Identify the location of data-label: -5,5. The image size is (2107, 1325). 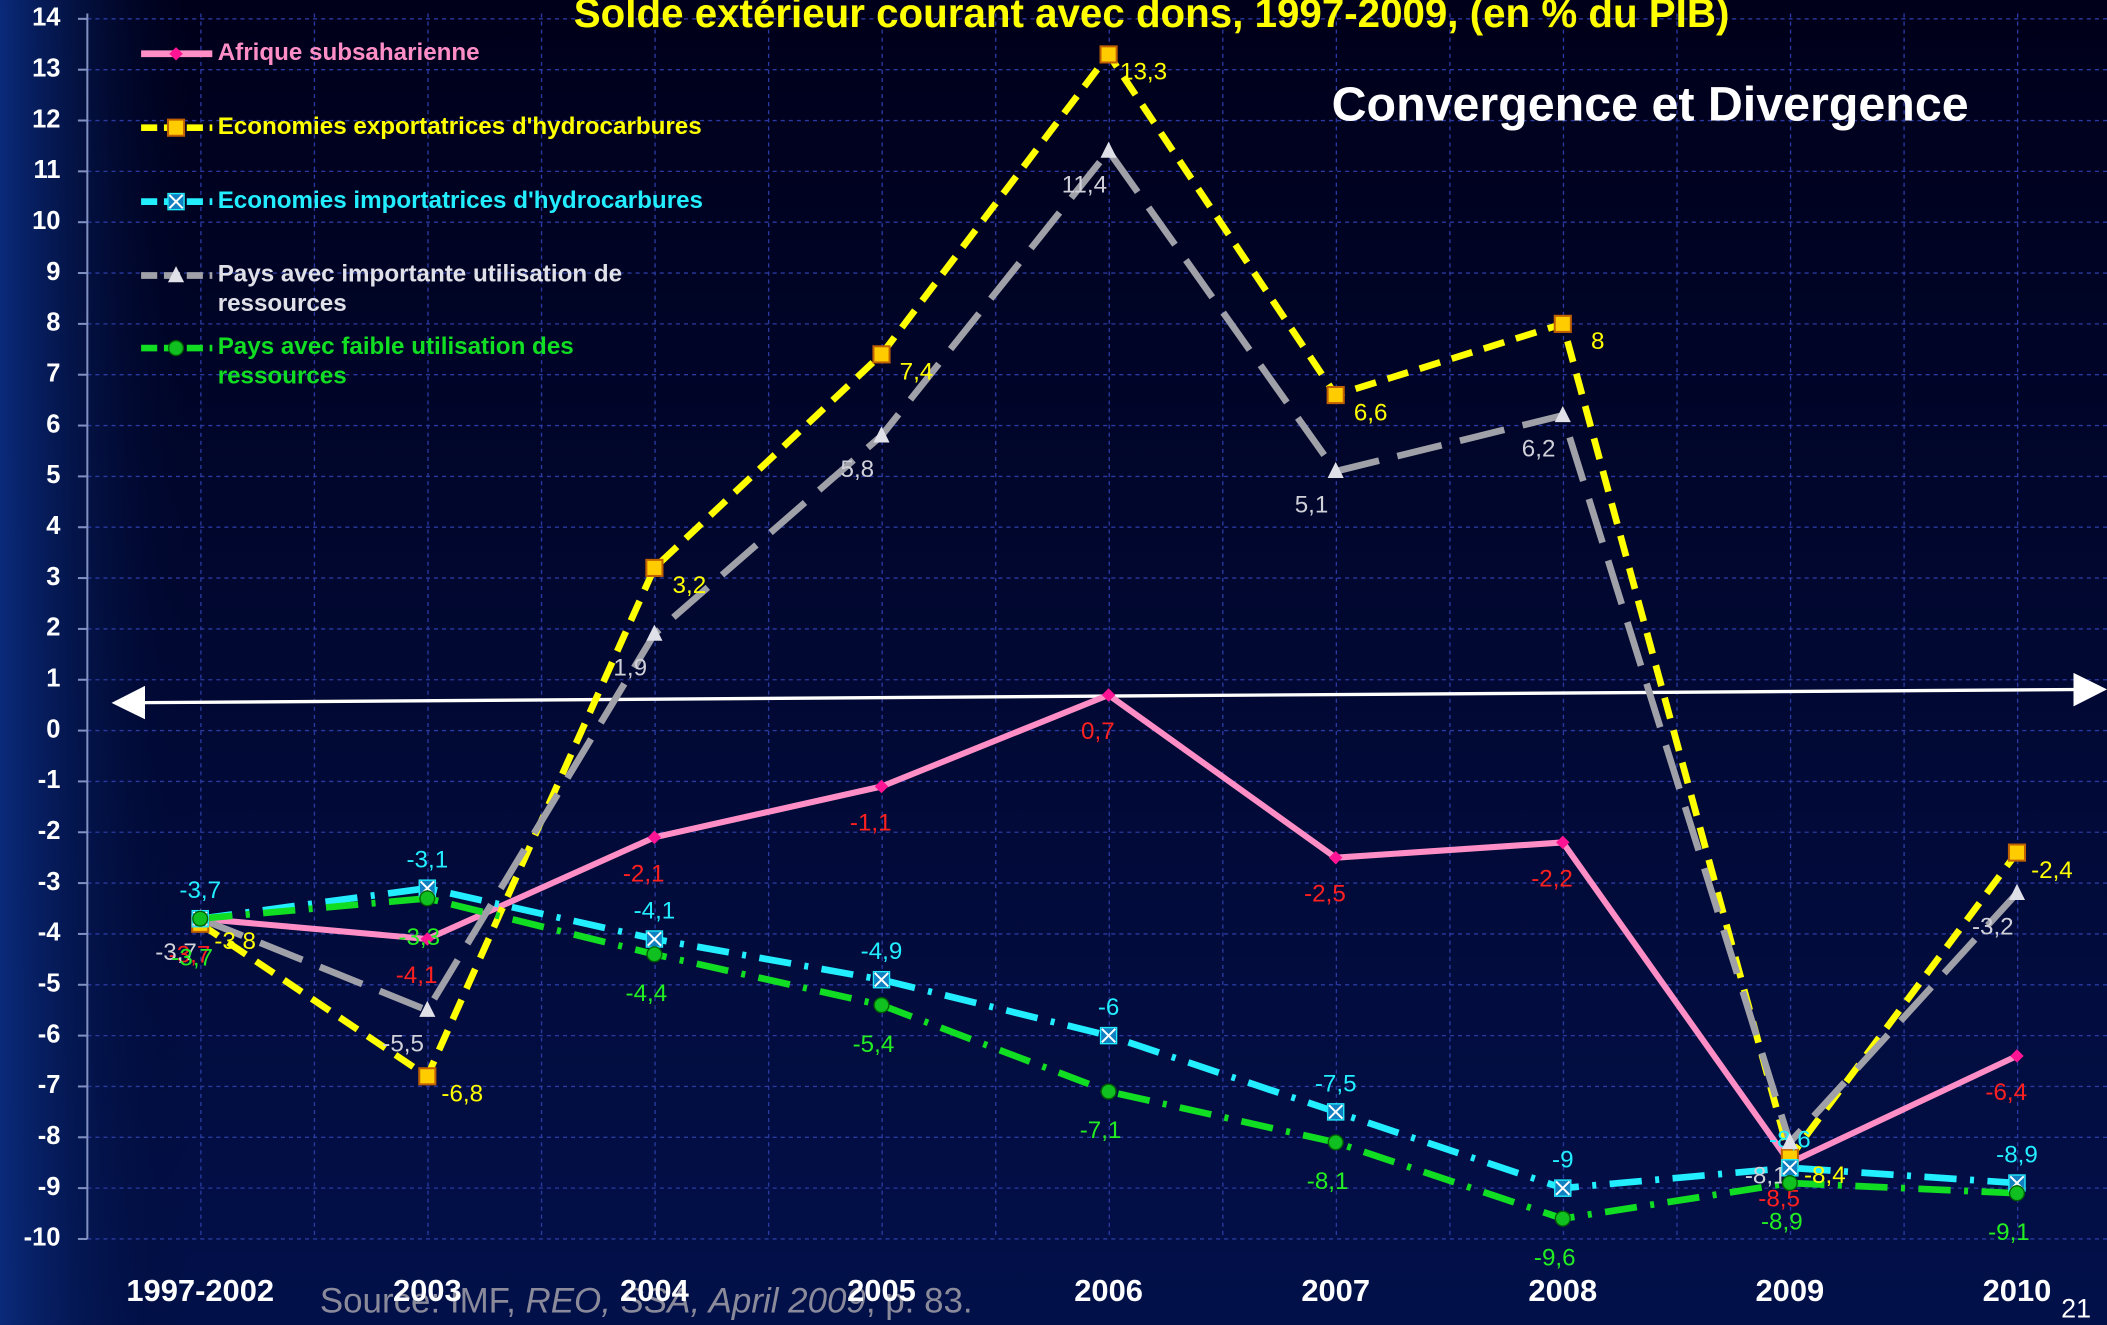
(403, 1044).